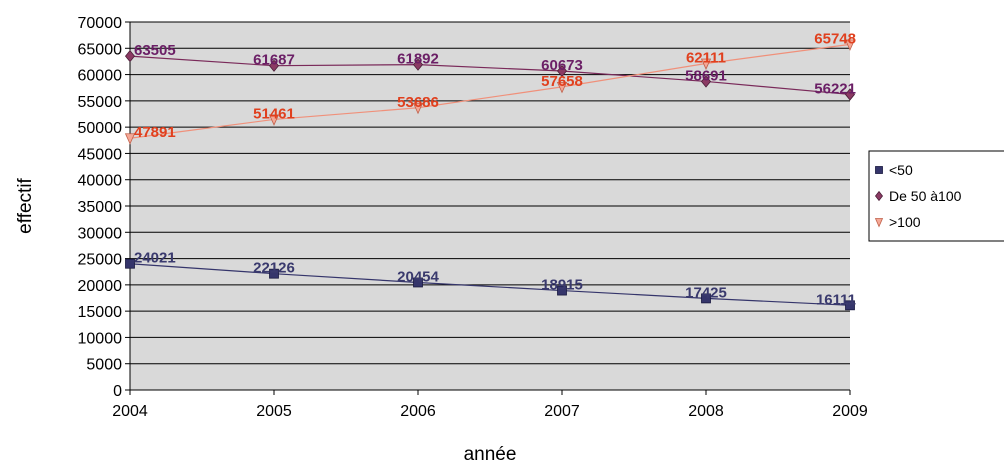 The width and height of the screenshot is (1004, 473). What do you see at coordinates (100, 286) in the screenshot?
I see `y-tick-label: 20000` at bounding box center [100, 286].